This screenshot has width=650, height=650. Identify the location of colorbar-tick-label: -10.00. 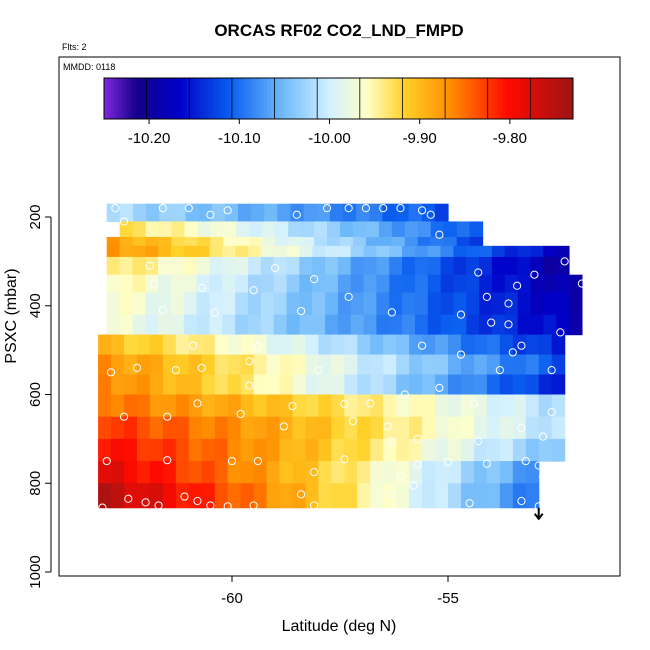
(329, 138).